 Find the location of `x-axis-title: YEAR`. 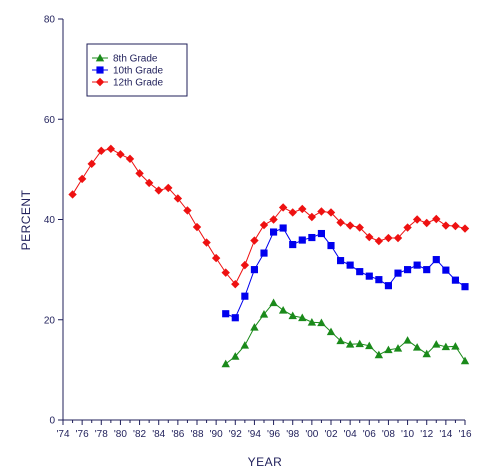

x-axis-title: YEAR is located at coordinates (265, 462).